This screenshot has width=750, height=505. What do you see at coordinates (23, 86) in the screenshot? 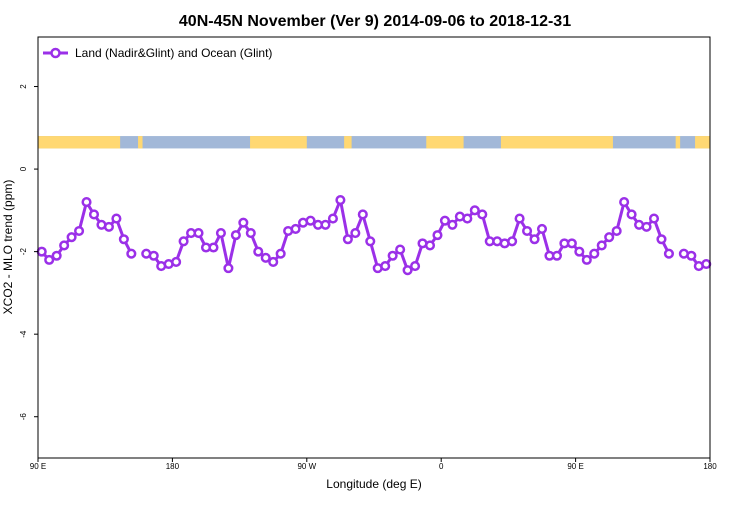
I see `y-tick-label: 2` at bounding box center [23, 86].